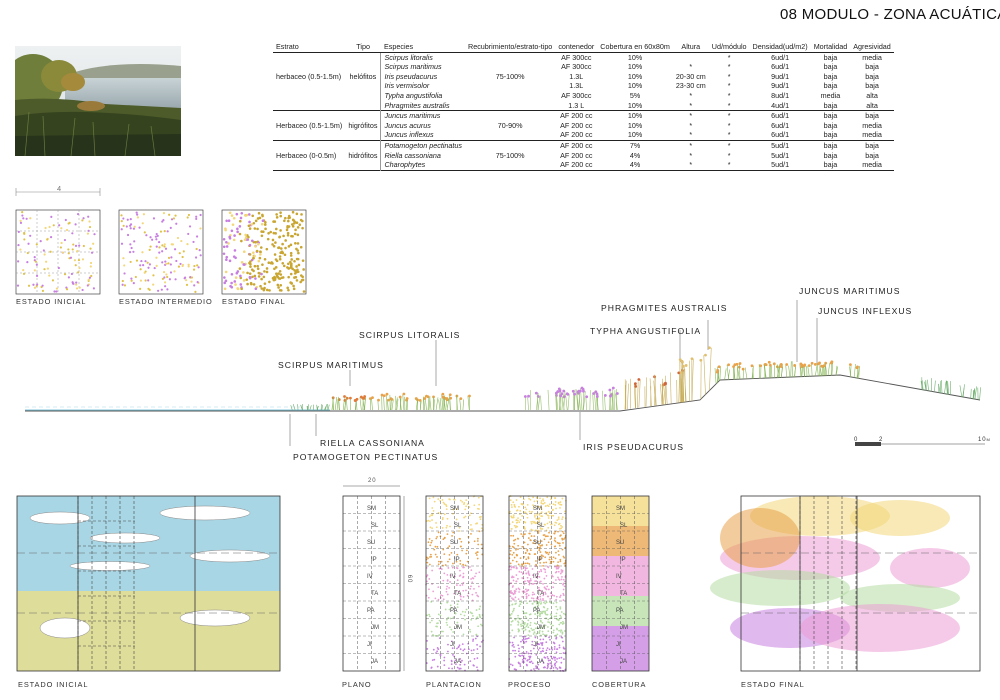  I want to click on col-header: Ud/módulo, so click(729, 47).